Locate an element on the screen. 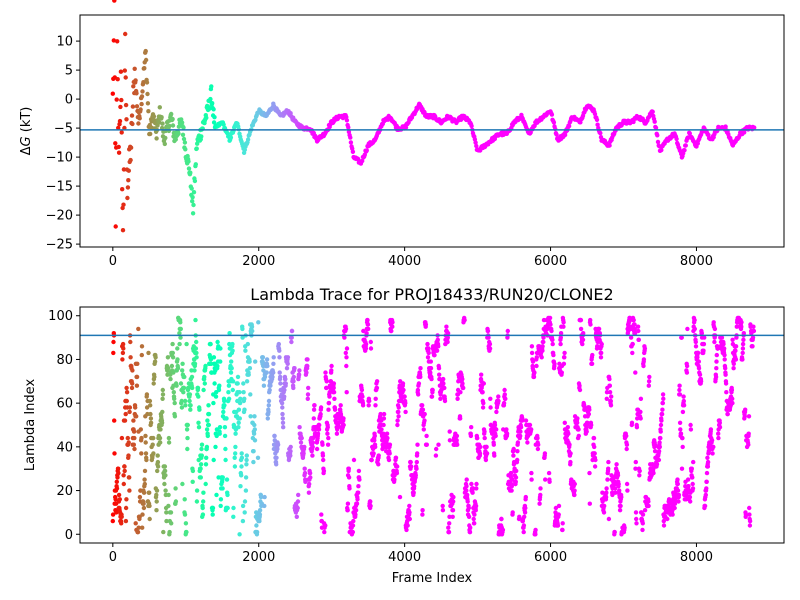 The image size is (800, 600). y-tick-label: 5 is located at coordinates (69, 71).